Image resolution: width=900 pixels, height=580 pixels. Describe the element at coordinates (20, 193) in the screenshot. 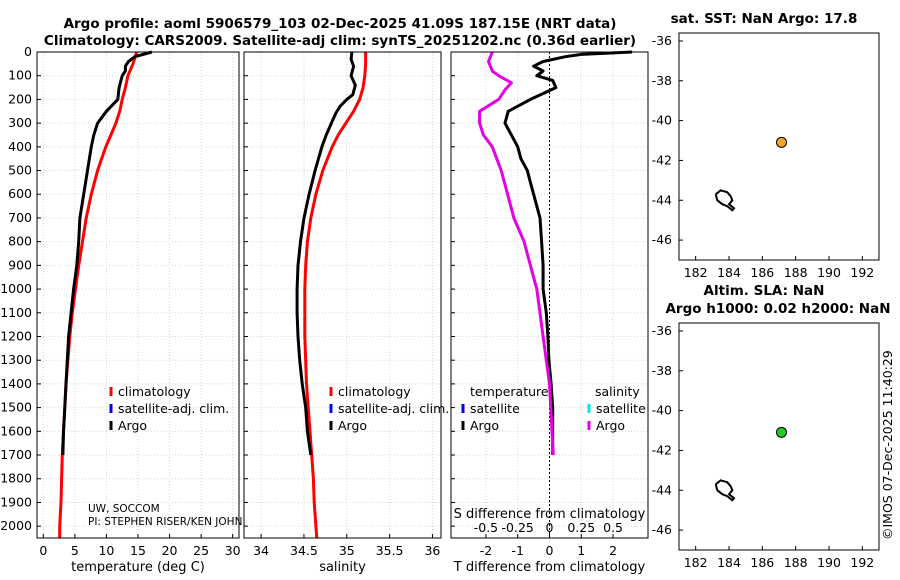

I see `y-tick-label: 600` at that location.